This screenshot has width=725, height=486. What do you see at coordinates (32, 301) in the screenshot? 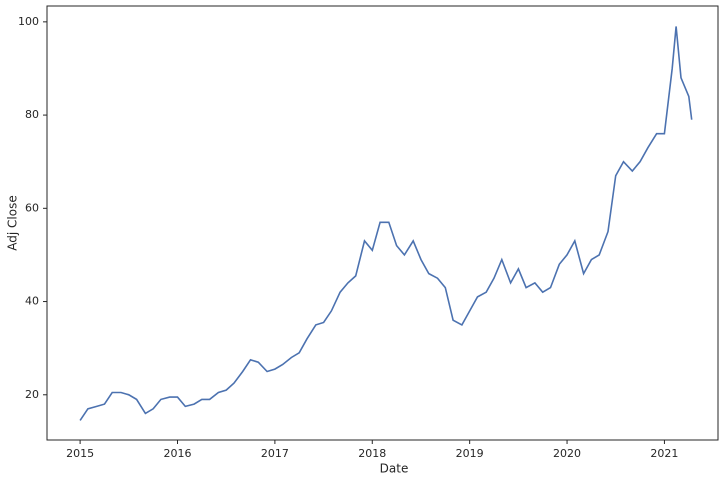
I see `y-tick-label: 40` at bounding box center [32, 301].